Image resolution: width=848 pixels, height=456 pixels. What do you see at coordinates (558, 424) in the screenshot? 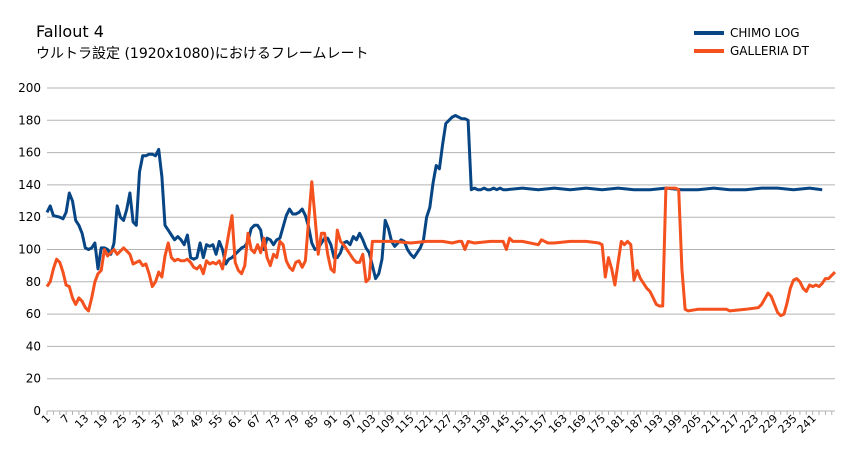
I see `x-tick-label: 163` at bounding box center [558, 424].